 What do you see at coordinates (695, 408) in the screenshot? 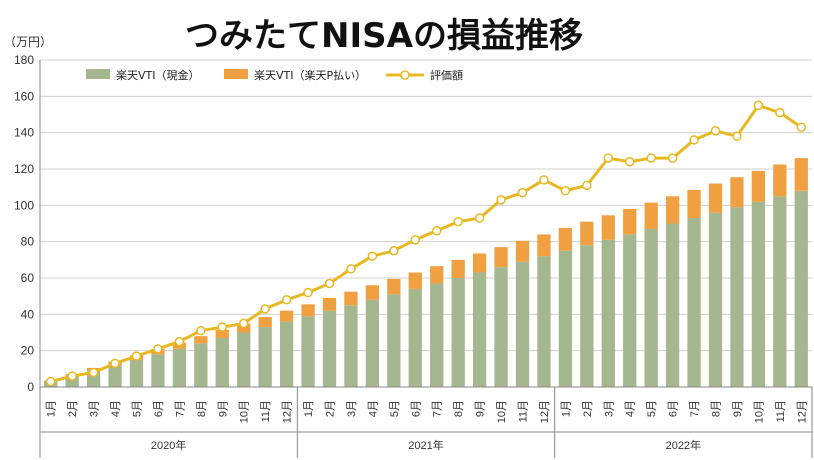
I see `x-tick-label: 7月` at bounding box center [695, 408].